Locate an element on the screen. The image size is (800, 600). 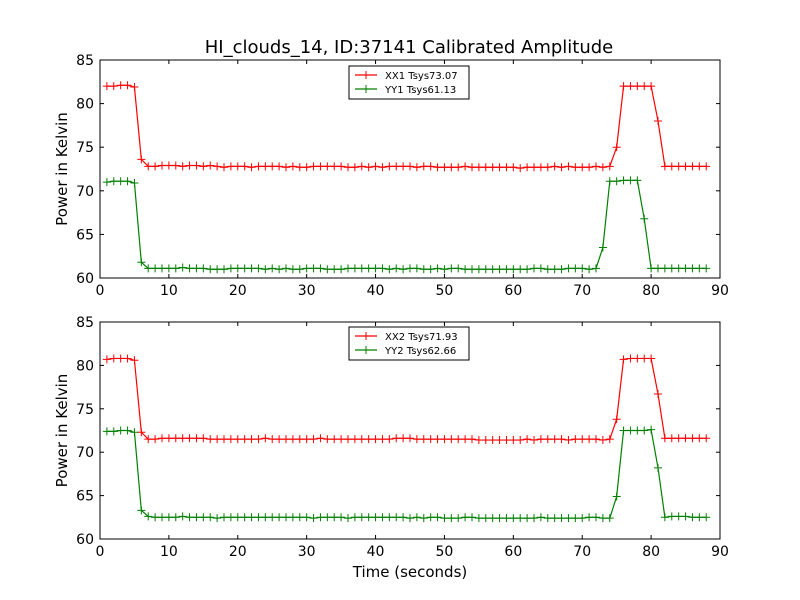
x-tick-label: 10 is located at coordinates (169, 291).